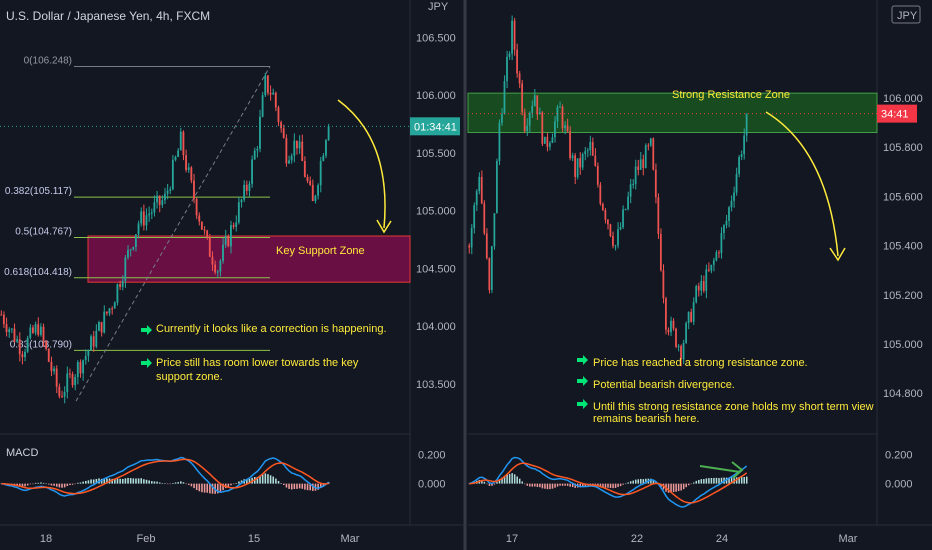 This screenshot has width=932, height=550. What do you see at coordinates (48, 61) in the screenshot?
I see `fib-level-label: 0(106.248)` at bounding box center [48, 61].